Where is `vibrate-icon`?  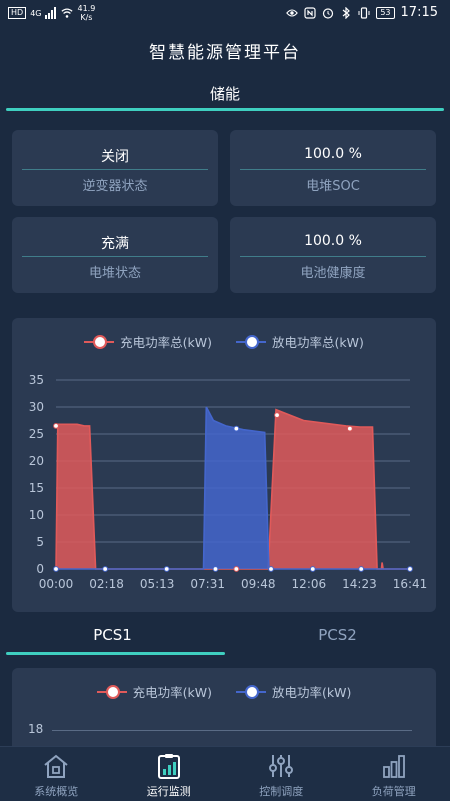
vibrate-icon is located at coordinates (364, 13).